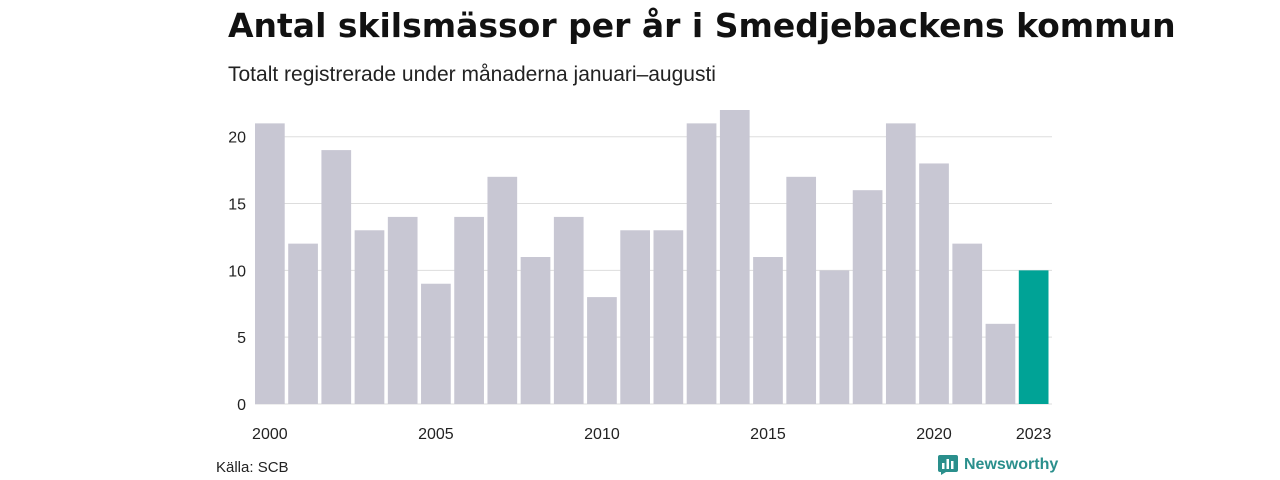 This screenshot has width=1280, height=480. I want to click on x-tick-label: 2010, so click(602, 434).